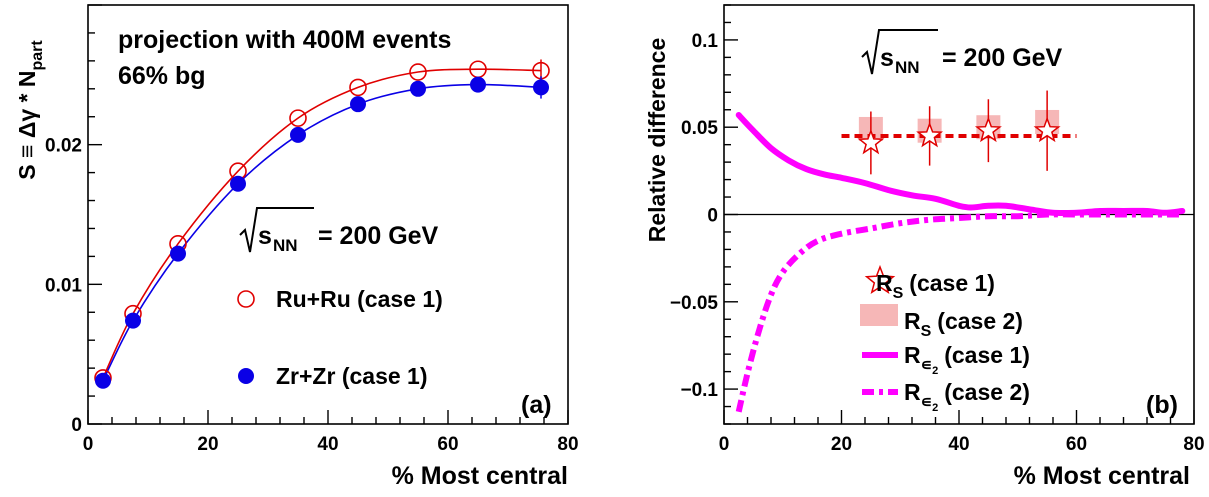 The image size is (1209, 497). What do you see at coordinates (967, 396) in the screenshot?
I see `legend-re2-case2-label: R∊2(case 2)` at bounding box center [967, 396].